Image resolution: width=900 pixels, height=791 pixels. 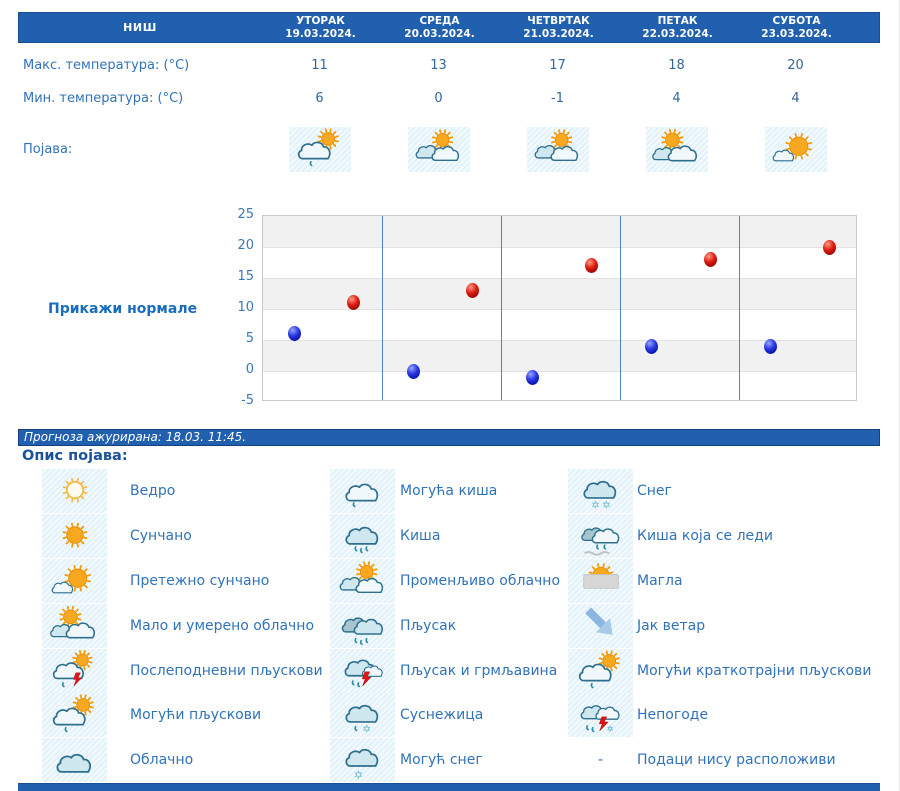 I want to click on y-axis-tick: 25, so click(x=245, y=214).